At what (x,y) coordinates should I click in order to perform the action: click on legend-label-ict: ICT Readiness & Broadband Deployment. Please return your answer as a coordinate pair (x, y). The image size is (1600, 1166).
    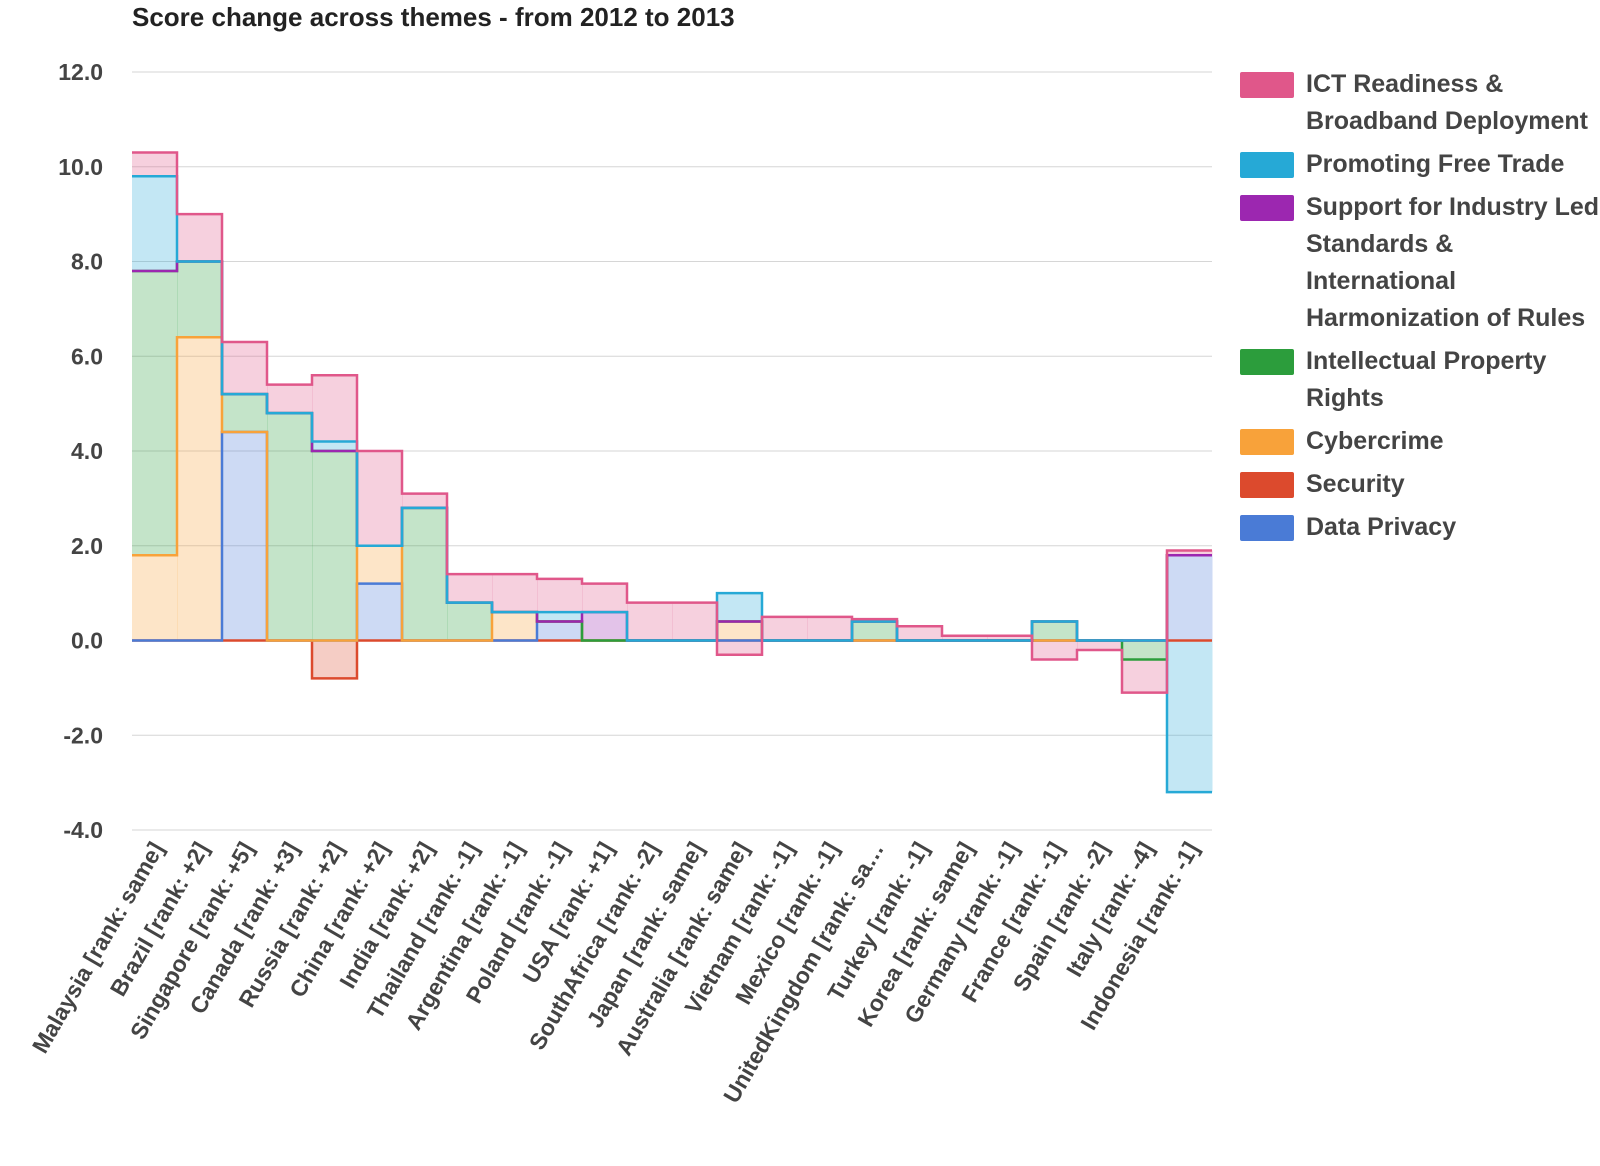
    Looking at the image, I should click on (1447, 102).